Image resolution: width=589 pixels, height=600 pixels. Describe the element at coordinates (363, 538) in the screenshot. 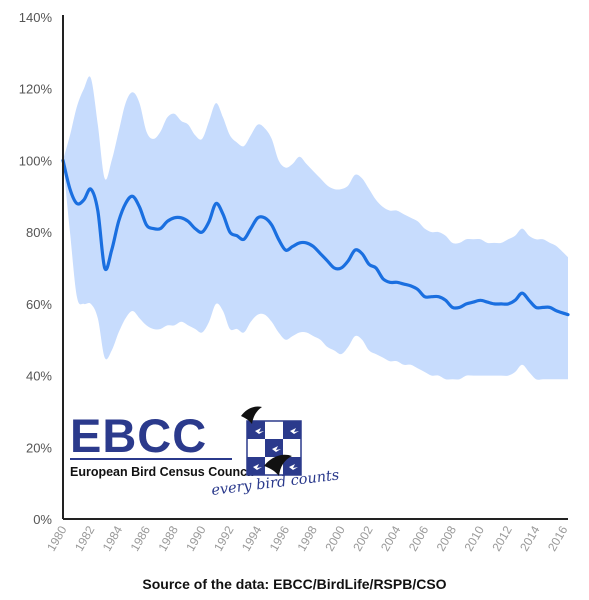

I see `x-tick-label: 2002` at that location.